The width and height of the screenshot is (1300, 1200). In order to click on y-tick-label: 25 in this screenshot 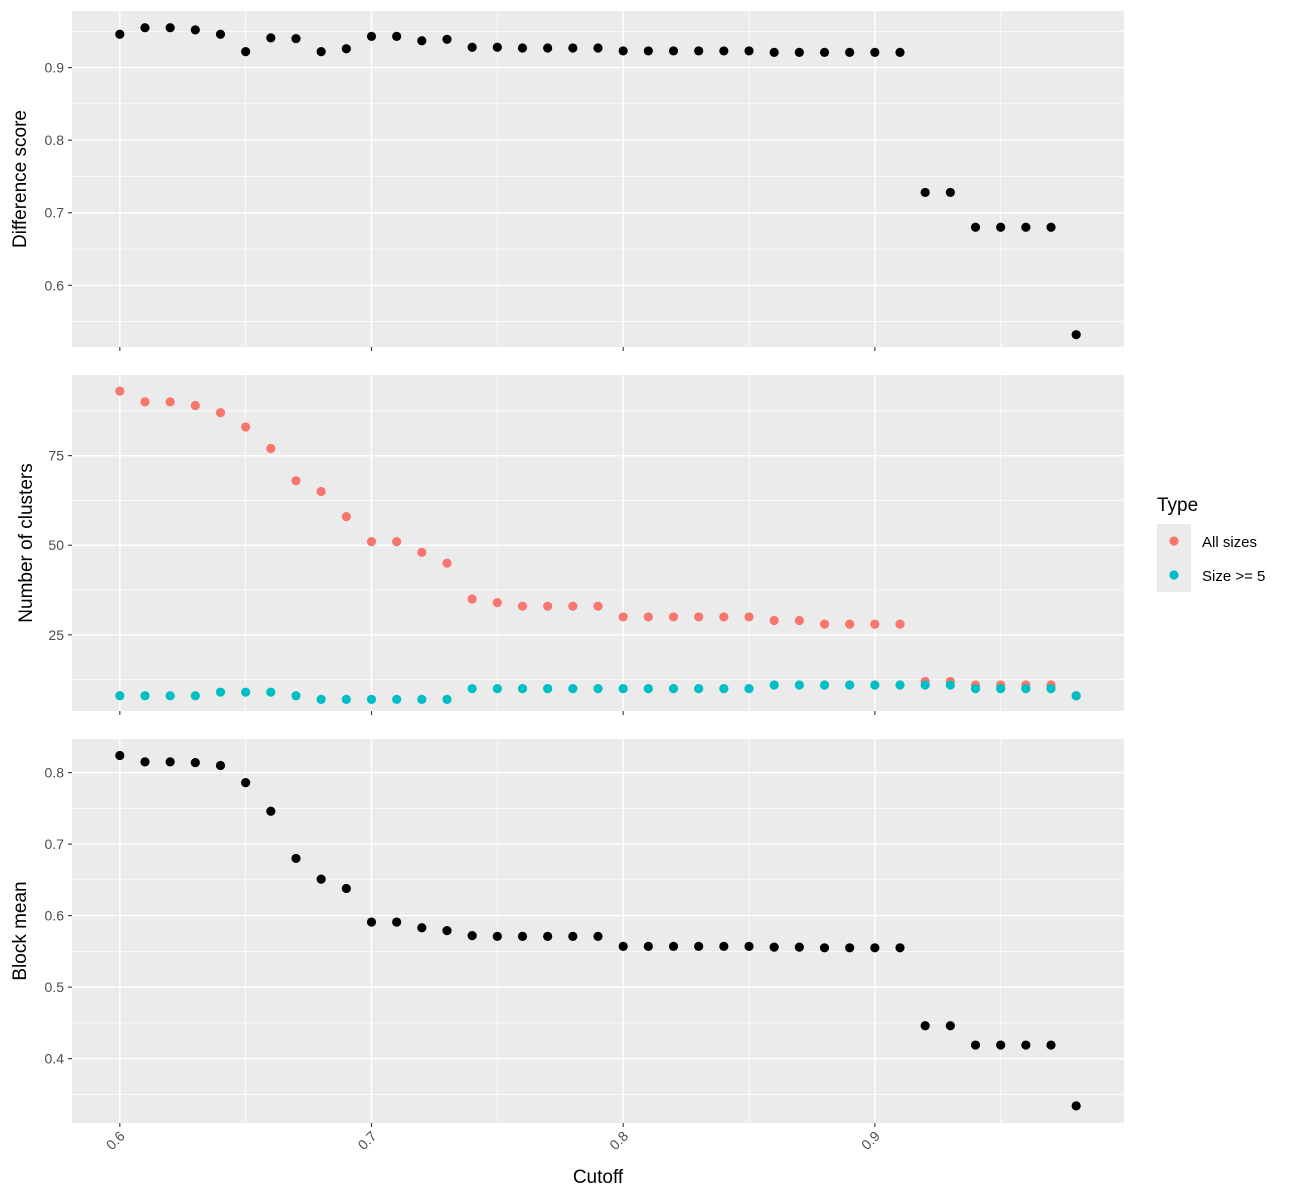, I will do `click(56, 635)`.